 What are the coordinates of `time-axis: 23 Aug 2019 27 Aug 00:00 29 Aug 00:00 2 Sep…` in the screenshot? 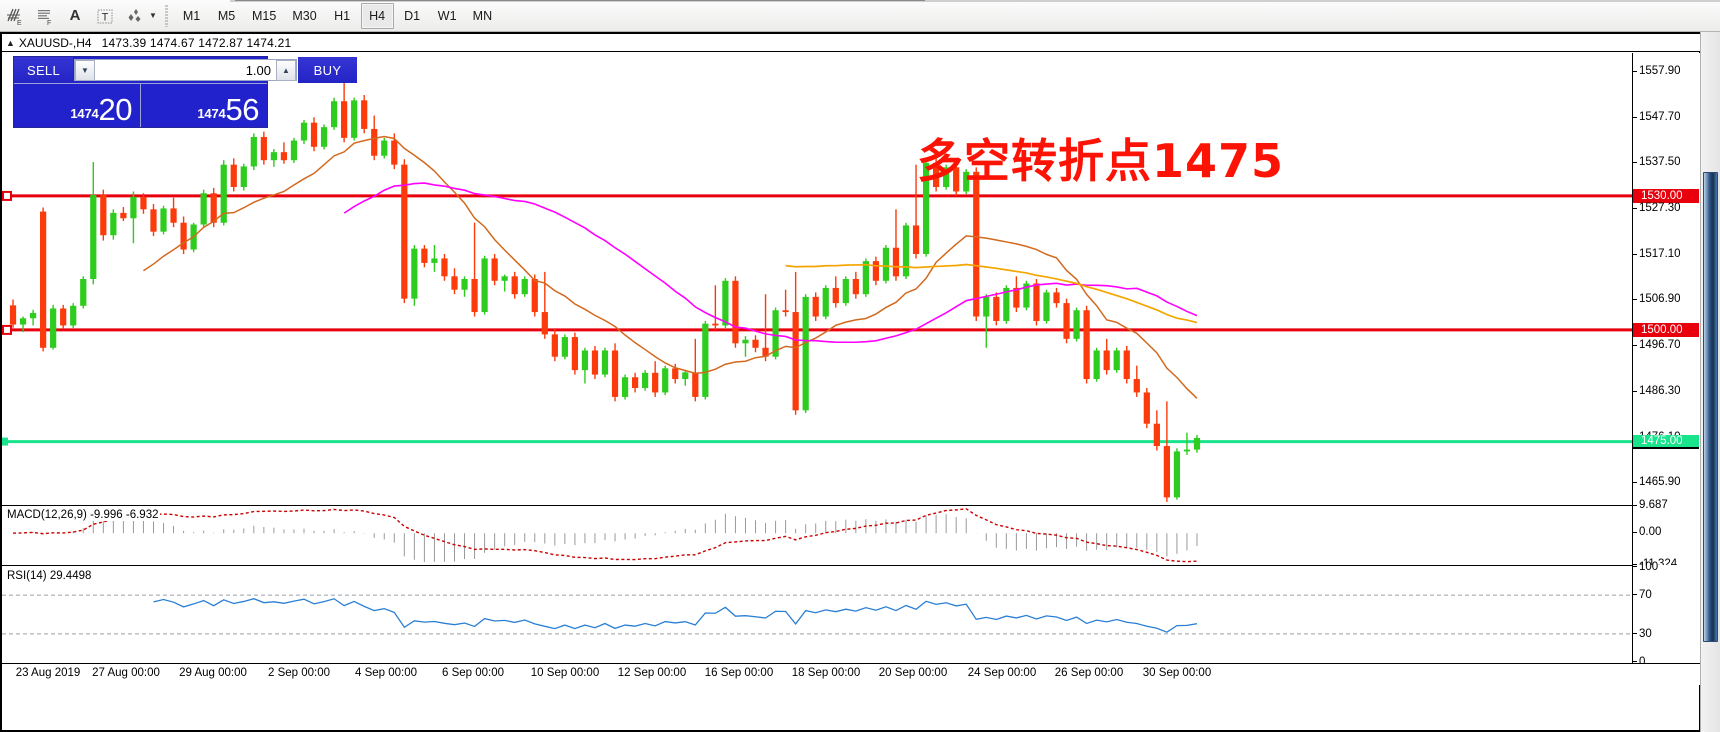 It's located at (851, 674).